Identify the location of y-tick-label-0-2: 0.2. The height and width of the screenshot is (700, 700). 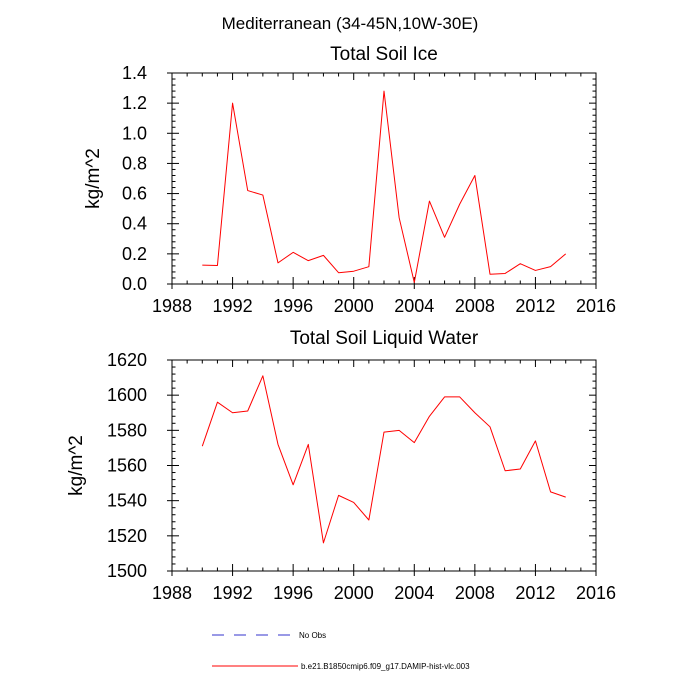
(134, 254).